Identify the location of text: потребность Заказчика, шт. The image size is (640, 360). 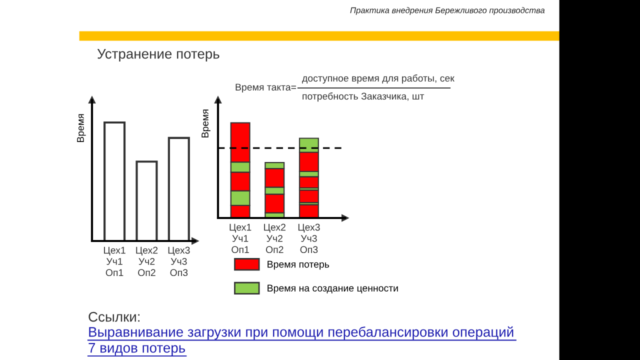
(363, 97).